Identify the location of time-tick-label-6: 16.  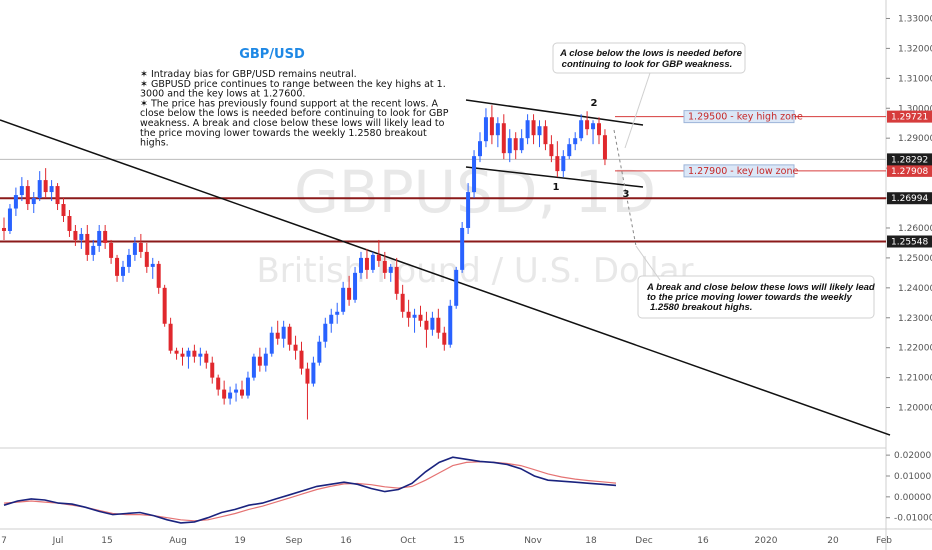
(346, 541).